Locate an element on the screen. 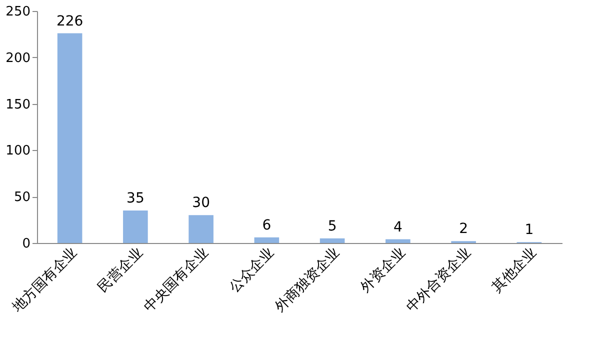 Image resolution: width=605 pixels, height=359 pixels. y-tick-label: 50 is located at coordinates (22, 198).